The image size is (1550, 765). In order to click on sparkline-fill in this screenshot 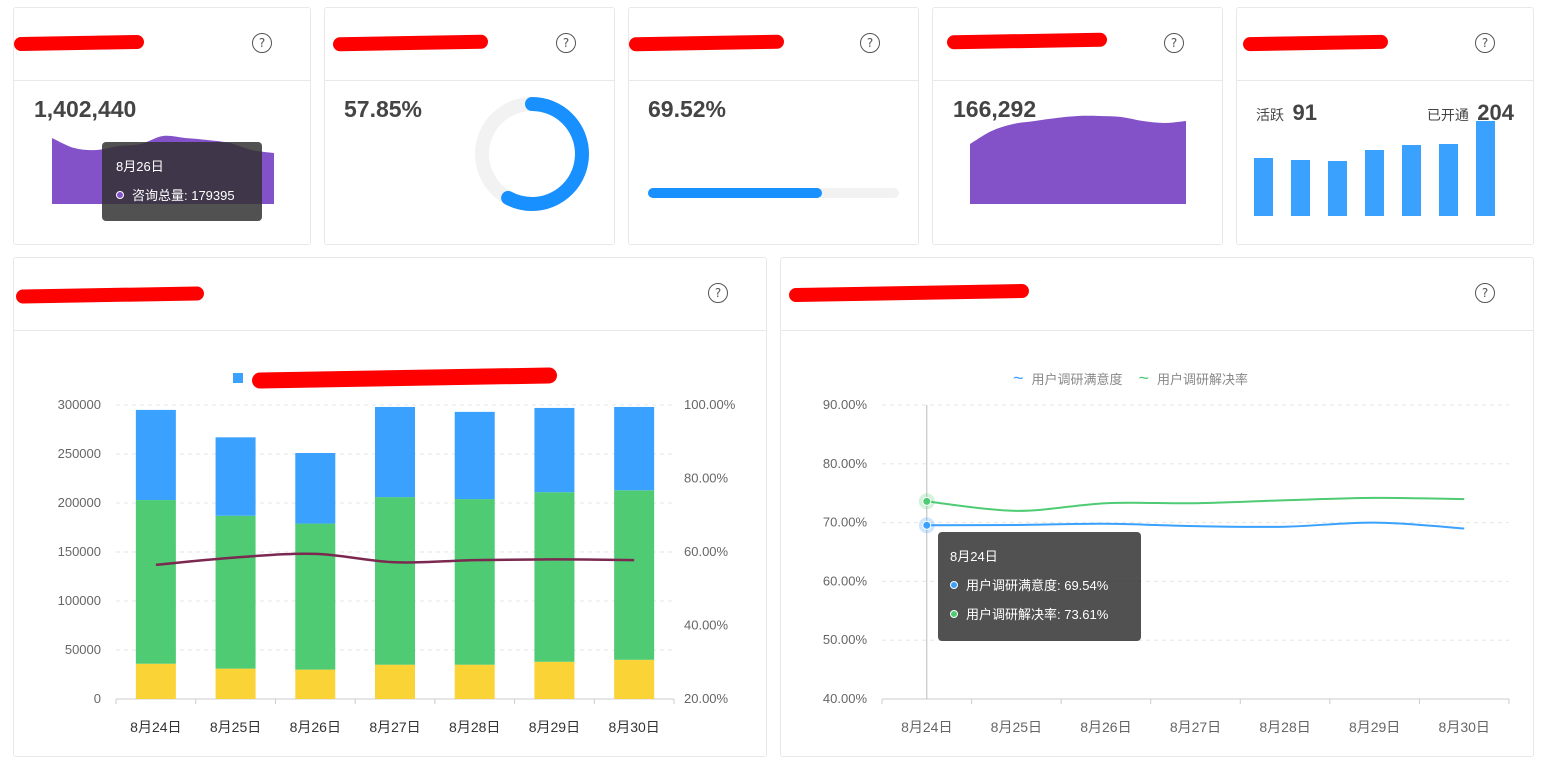, I will do `click(1078, 159)`.